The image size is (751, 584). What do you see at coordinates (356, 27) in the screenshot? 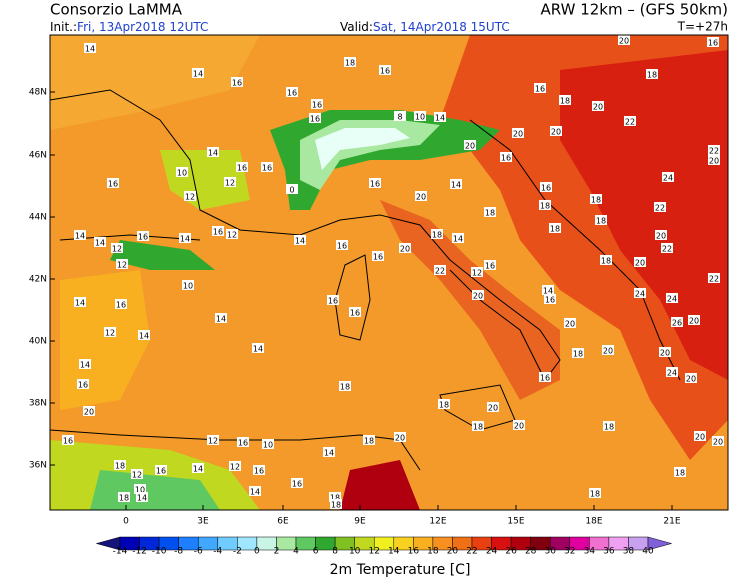
I see `valid-label: Valid:` at bounding box center [356, 27].